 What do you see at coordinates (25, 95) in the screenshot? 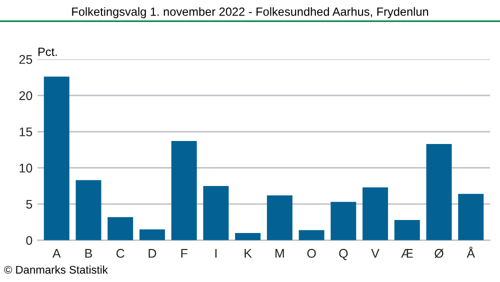
I see `y-tick-label: 20` at bounding box center [25, 95].